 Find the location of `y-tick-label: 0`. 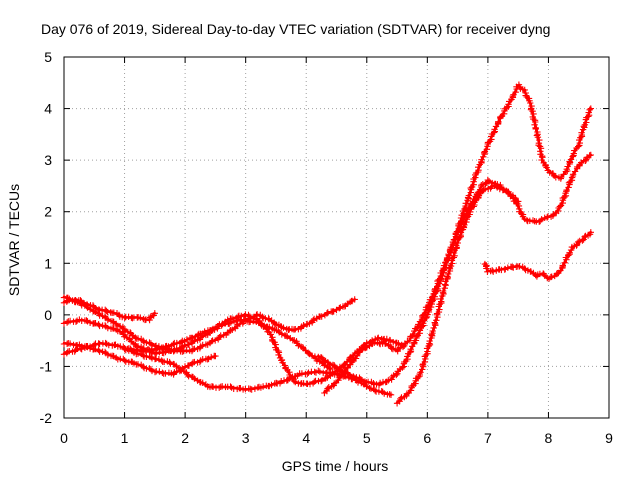

y-tick-label: 0 is located at coordinates (48, 315).